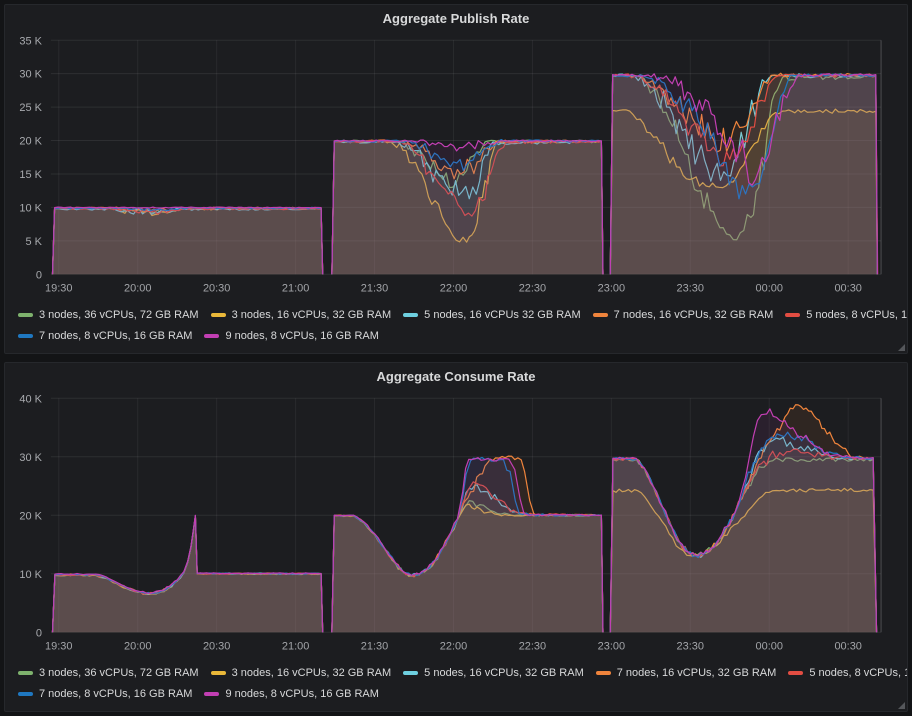 The width and height of the screenshot is (912, 716). Describe the element at coordinates (30, 399) in the screenshot. I see `y-tick-label: 40 K` at that location.